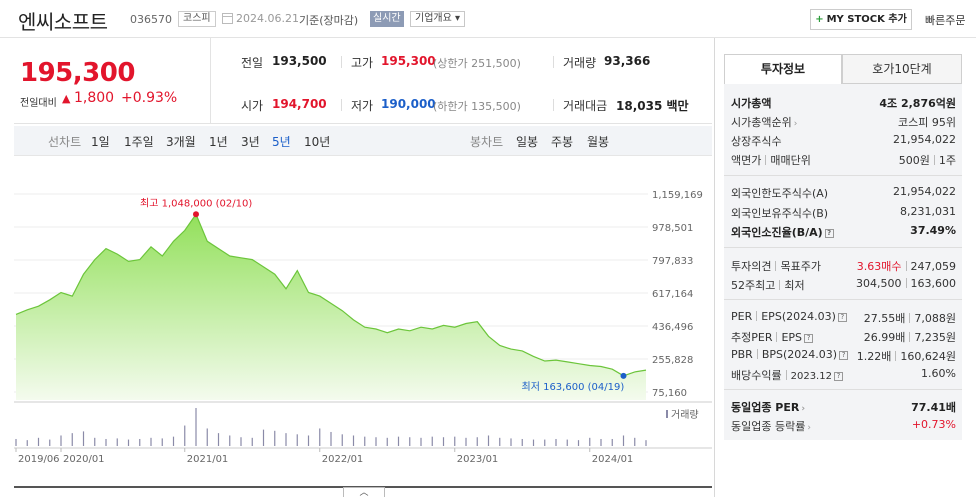 The width and height of the screenshot is (976, 497). I want to click on period-3m: 3개월, so click(181, 142).